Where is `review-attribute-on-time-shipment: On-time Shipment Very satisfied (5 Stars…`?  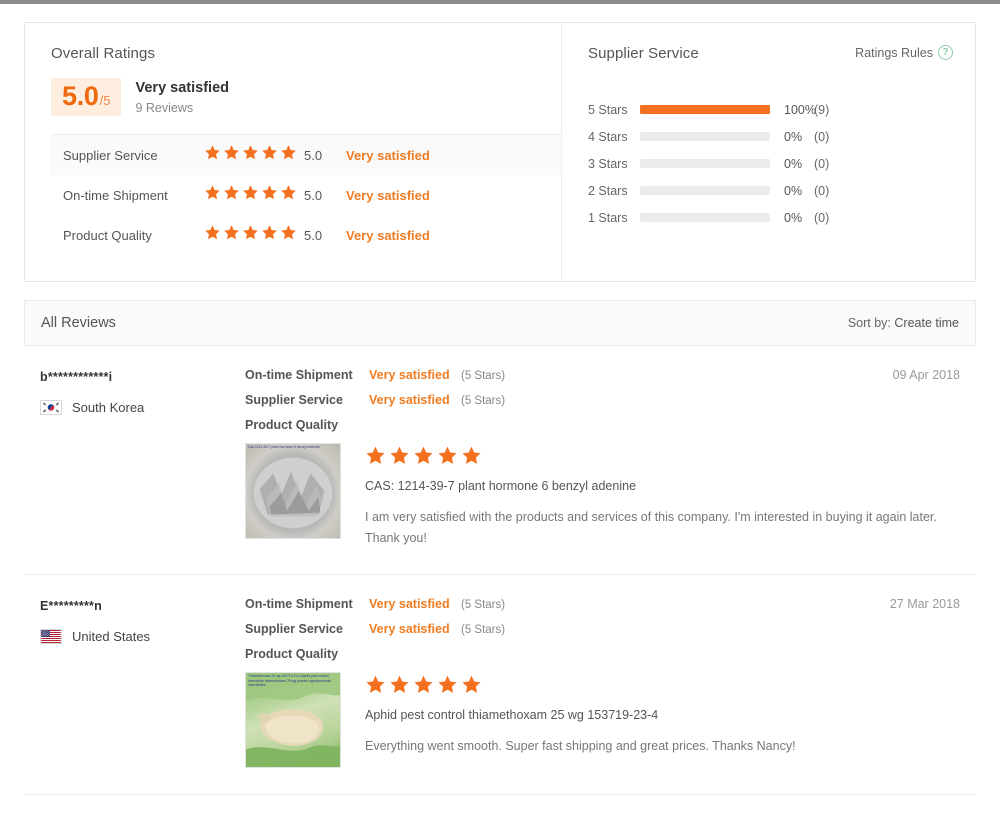
review-attribute-on-time-shipment: On-time Shipment Very satisfied (5 Stars… is located at coordinates (610, 375).